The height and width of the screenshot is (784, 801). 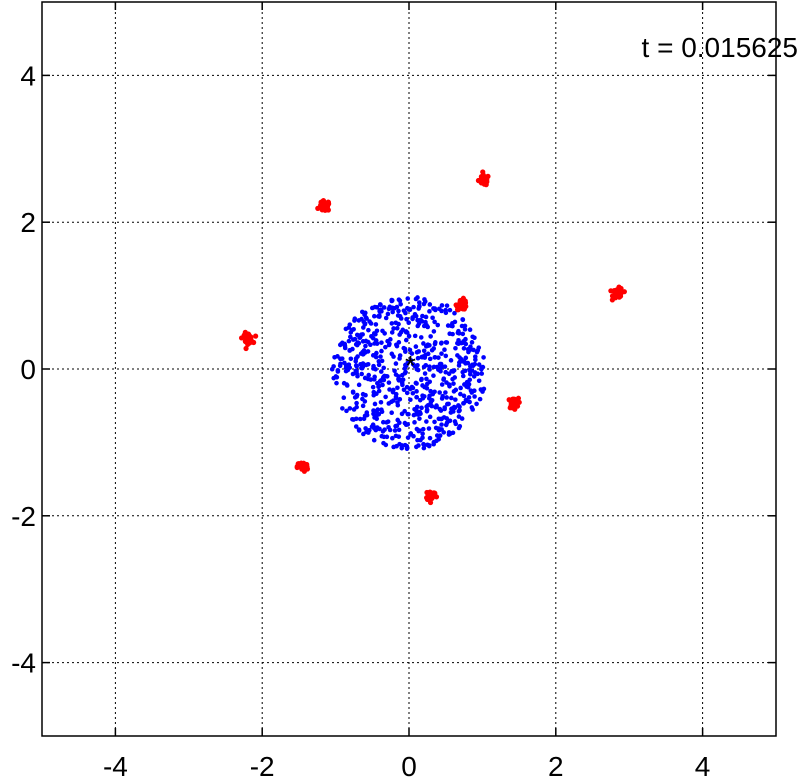 What do you see at coordinates (23, 663) in the screenshot?
I see `y-tick-label: -4` at bounding box center [23, 663].